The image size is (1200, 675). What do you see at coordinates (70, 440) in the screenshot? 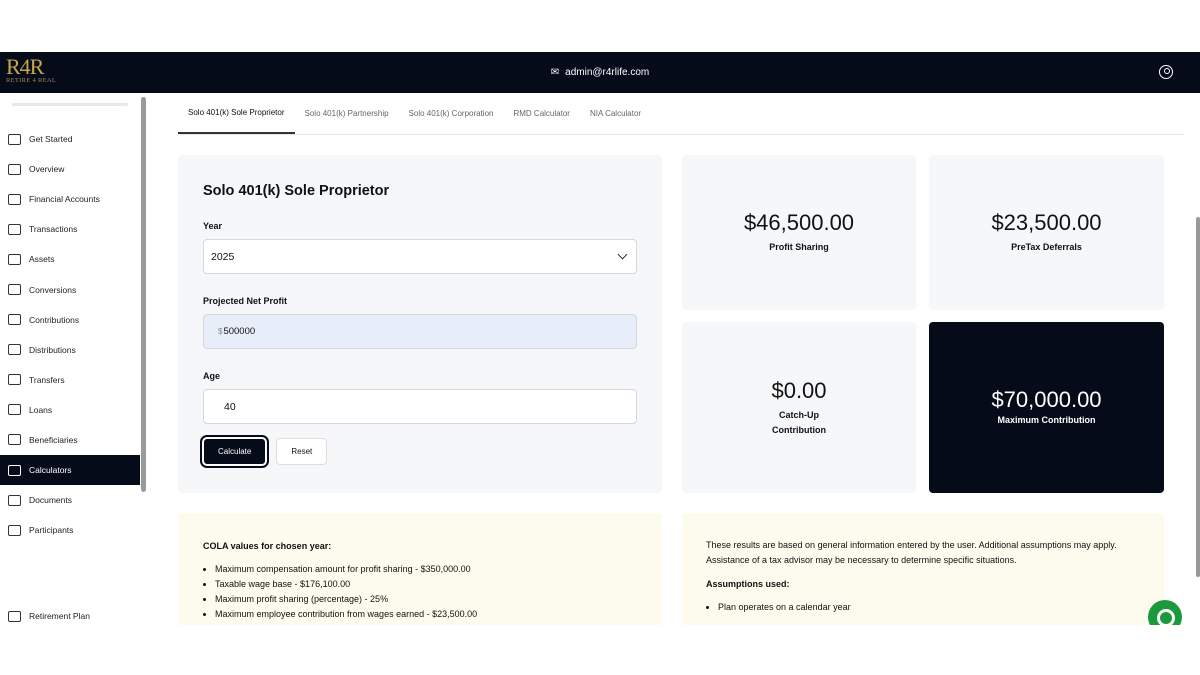
I see `sidebar-item-beneficiaries: Beneficiaries` at bounding box center [70, 440].